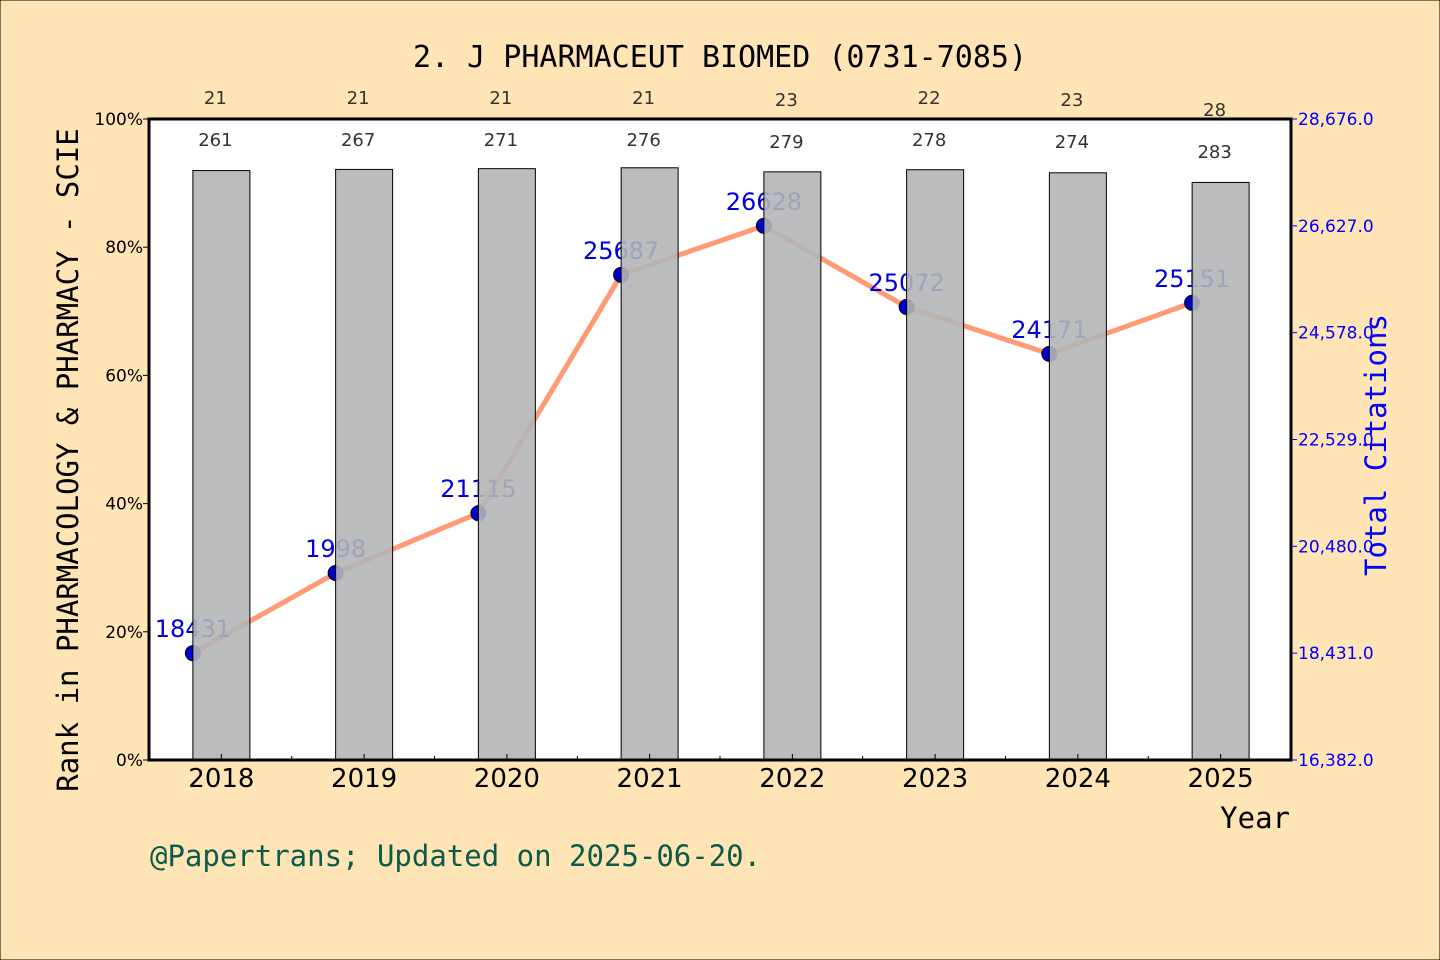  I want to click on y2-tick-label: 28,676.0, so click(1336, 120).